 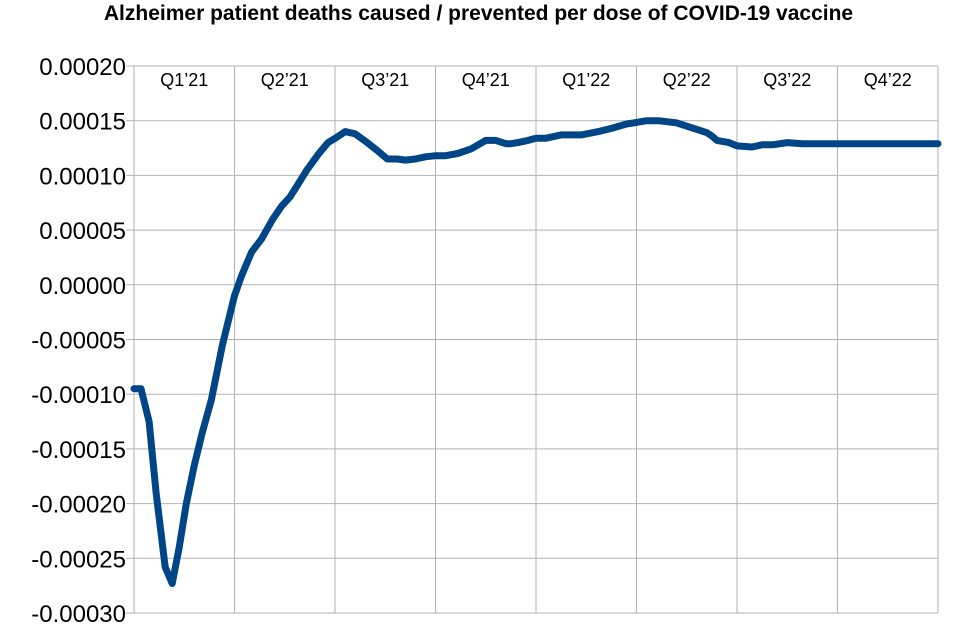 What do you see at coordinates (486, 80) in the screenshot?
I see `x-category-label: Q4’21` at bounding box center [486, 80].